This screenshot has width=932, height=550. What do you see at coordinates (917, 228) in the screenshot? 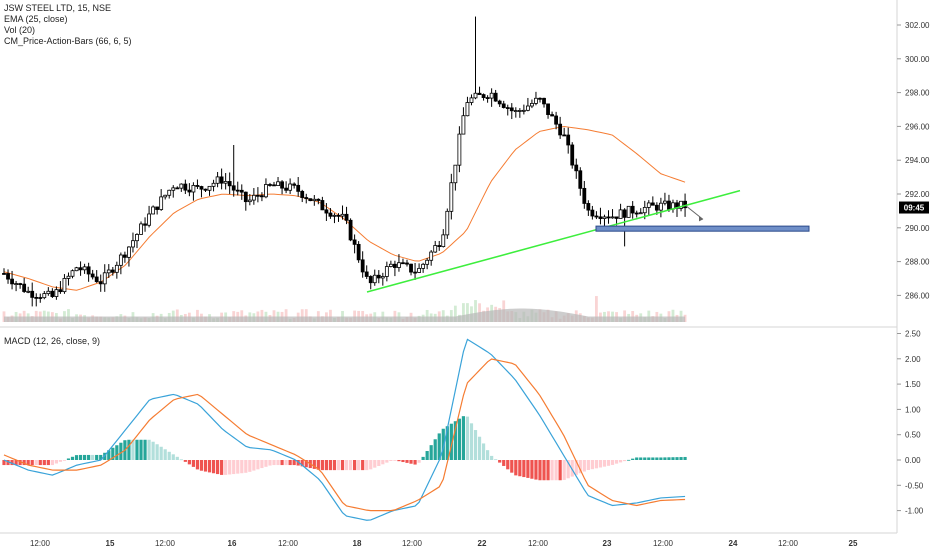
I see `price-tick-label: 290.00` at bounding box center [917, 228].